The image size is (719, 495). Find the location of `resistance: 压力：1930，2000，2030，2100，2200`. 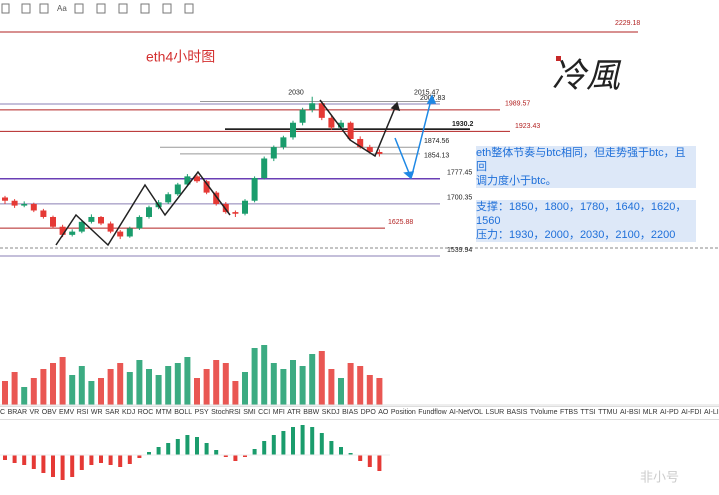

resistance: 压力：1930，2000，2030，2100，2200 is located at coordinates (576, 235).